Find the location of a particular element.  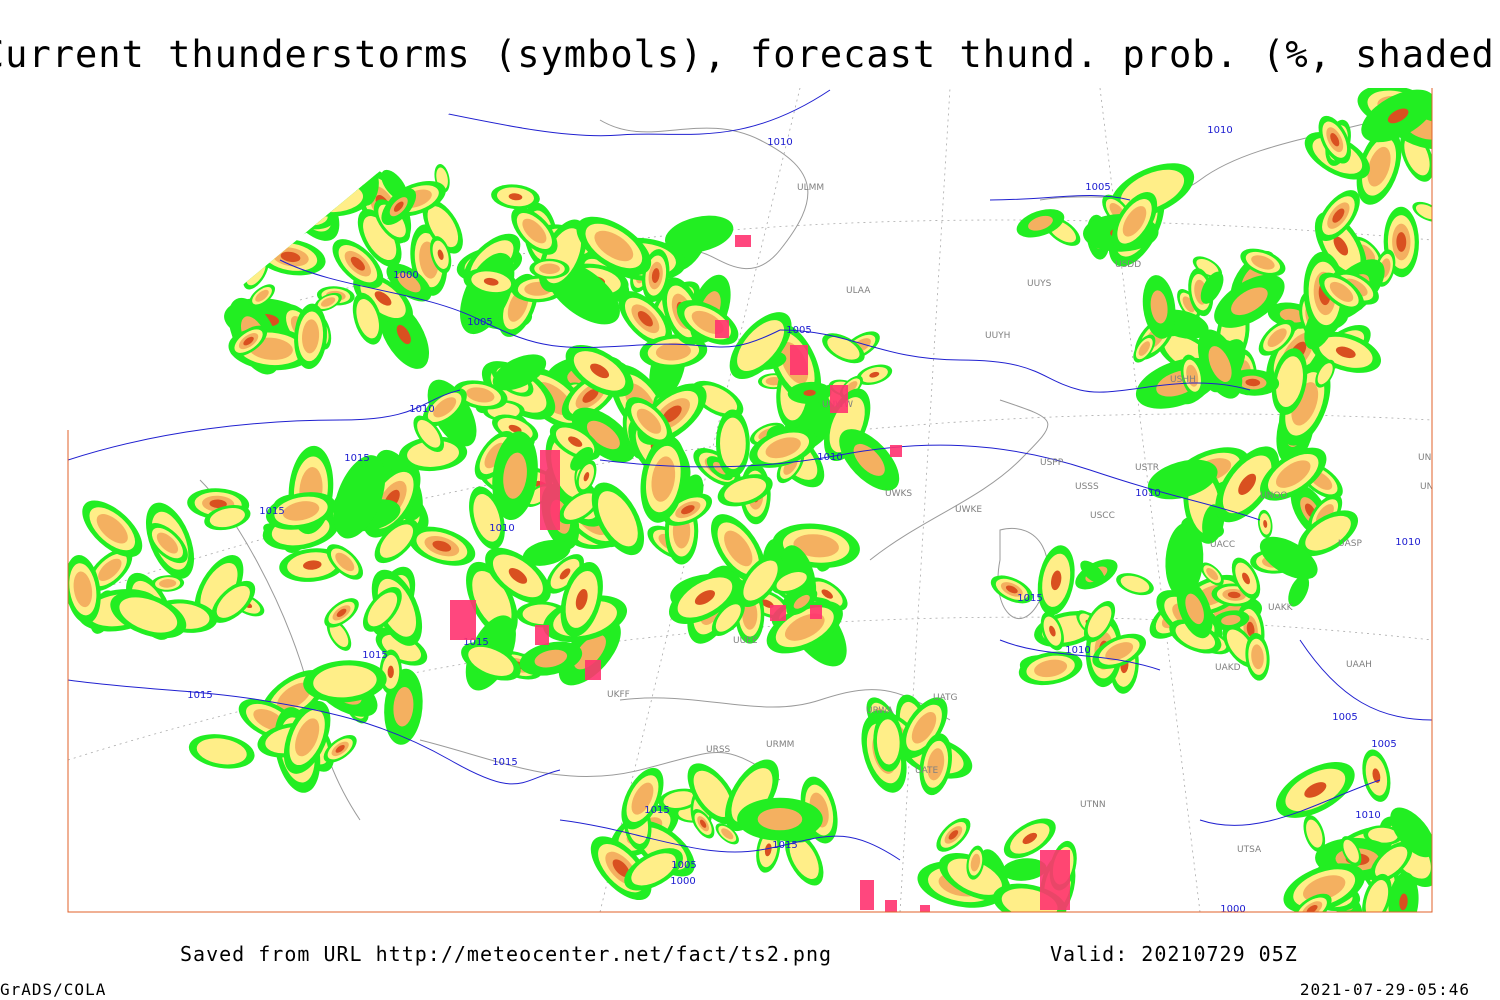

station-label: UUYH is located at coordinates (997, 336).